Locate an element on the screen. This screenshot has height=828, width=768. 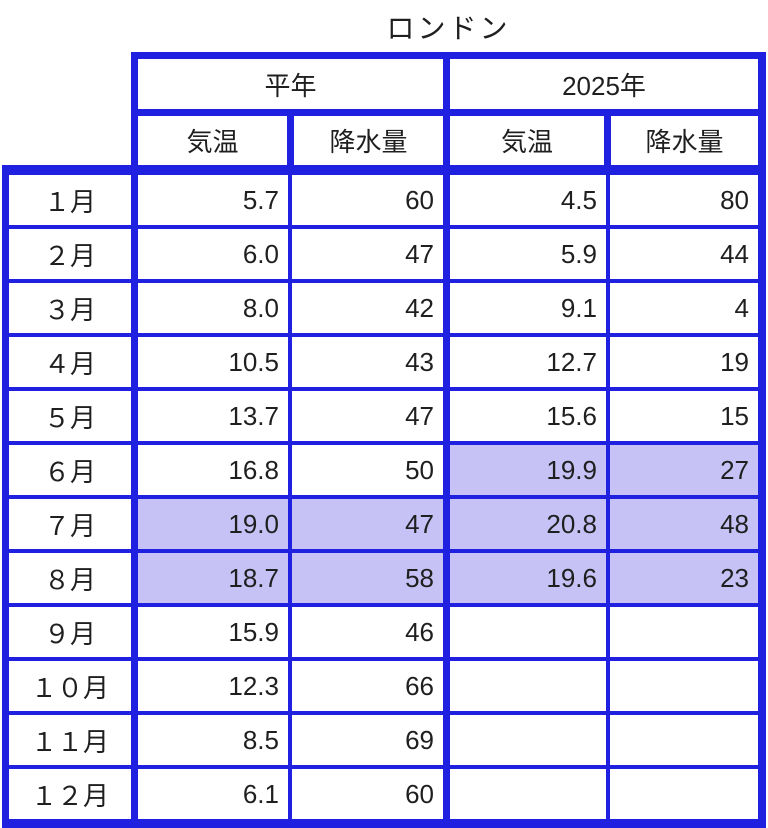
month-cell: ３月 is located at coordinates (70, 308).